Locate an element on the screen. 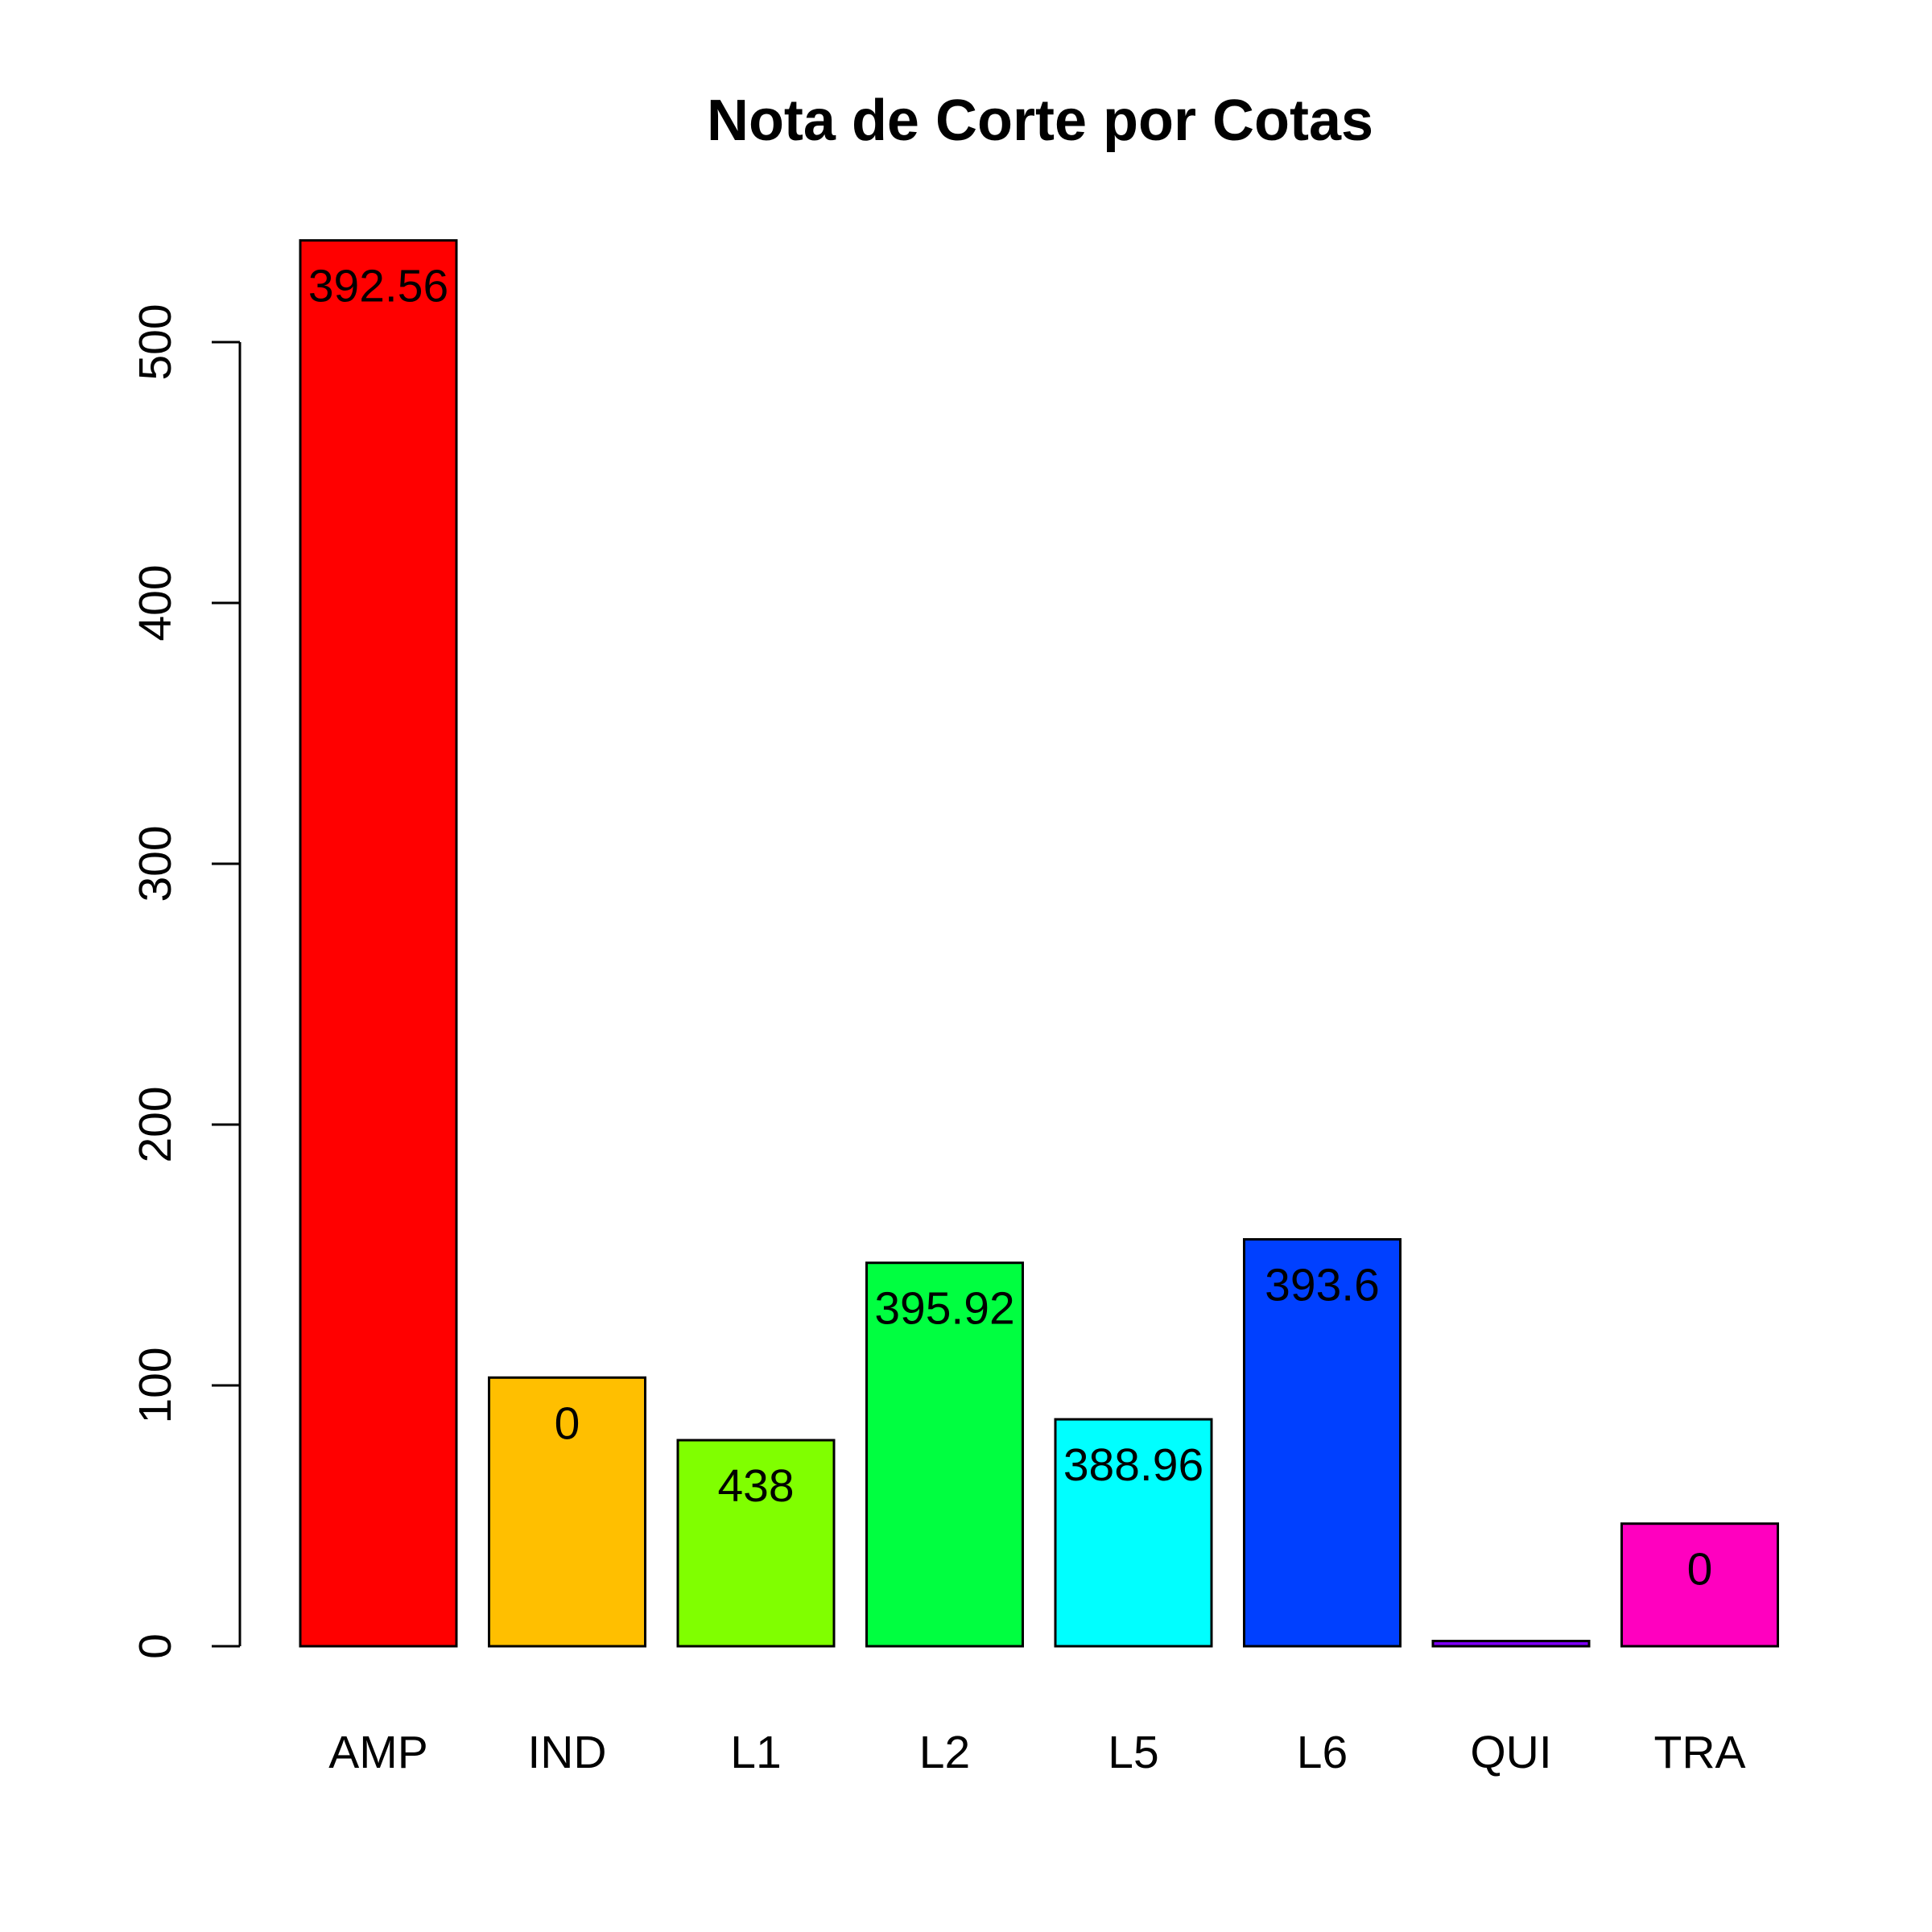 The image size is (1932, 1932). x-category-label: L1 is located at coordinates (755, 1752).